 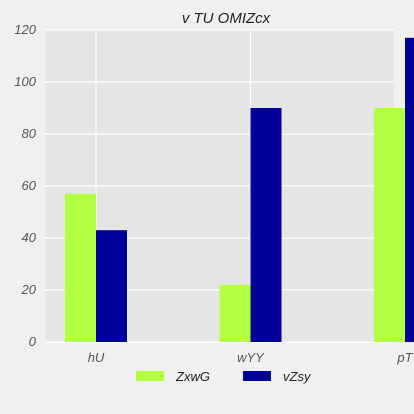 I want to click on y-tick-label: 0, so click(x=33, y=341).